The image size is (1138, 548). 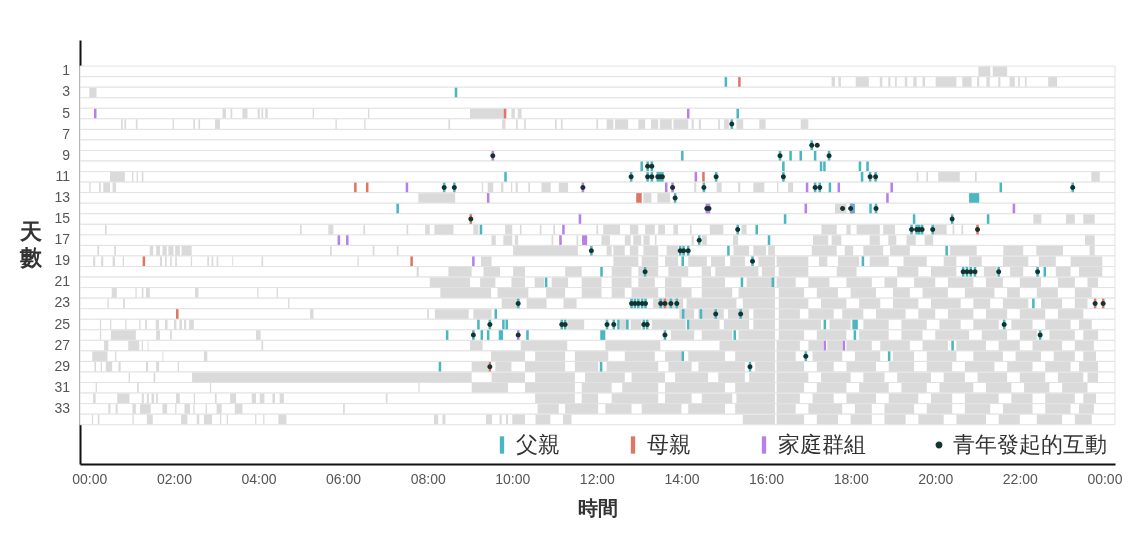 What do you see at coordinates (62, 344) in the screenshot?
I see `y-tick-label: 27` at bounding box center [62, 344].